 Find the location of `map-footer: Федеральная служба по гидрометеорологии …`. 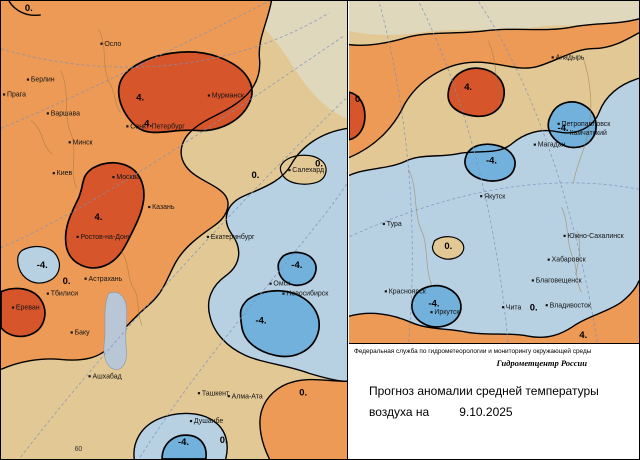

map-footer: Федеральная служба по гидрометеорологии … is located at coordinates (494, 404).